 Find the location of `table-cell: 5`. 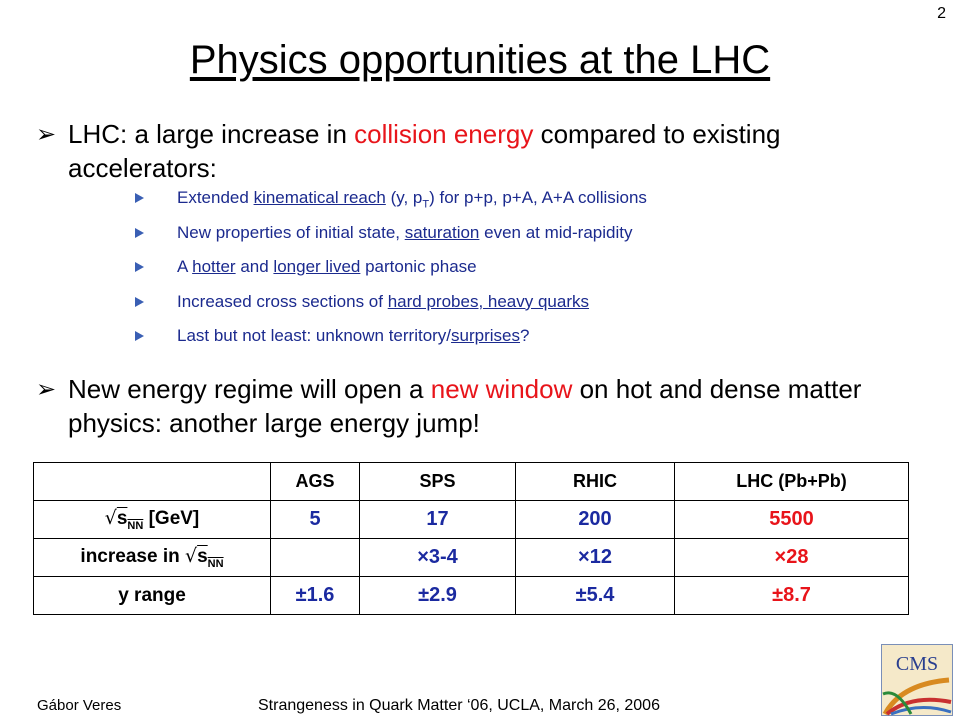

table-cell: 5 is located at coordinates (315, 519).